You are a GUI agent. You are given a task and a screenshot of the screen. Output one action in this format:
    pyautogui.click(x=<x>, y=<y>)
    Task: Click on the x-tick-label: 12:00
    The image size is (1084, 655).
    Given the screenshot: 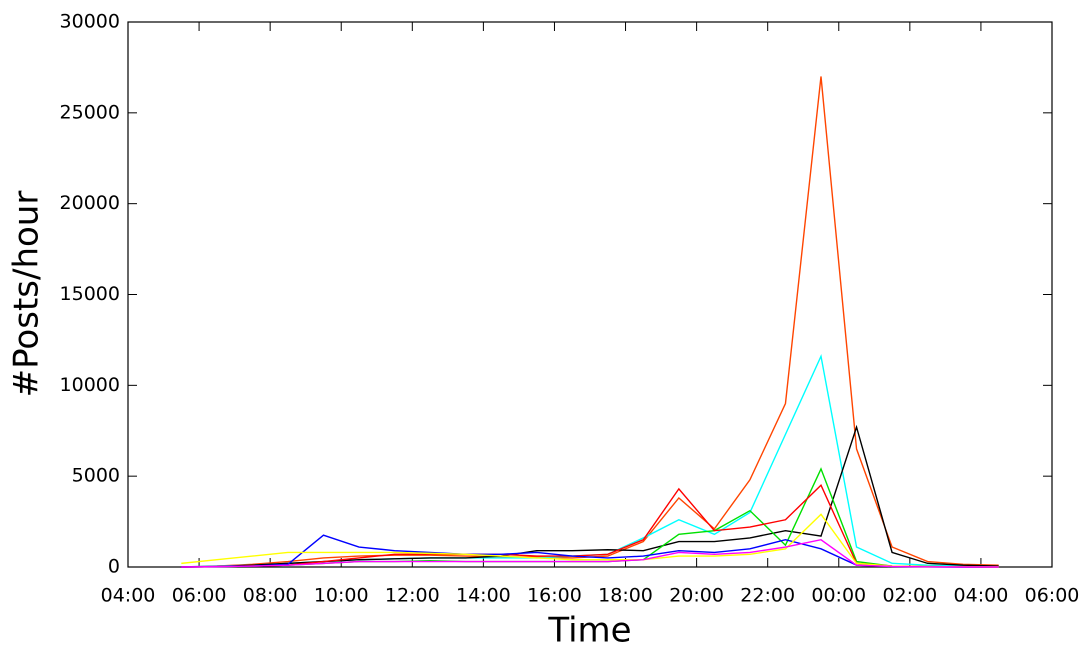 What is the action you would take?
    pyautogui.click(x=412, y=596)
    